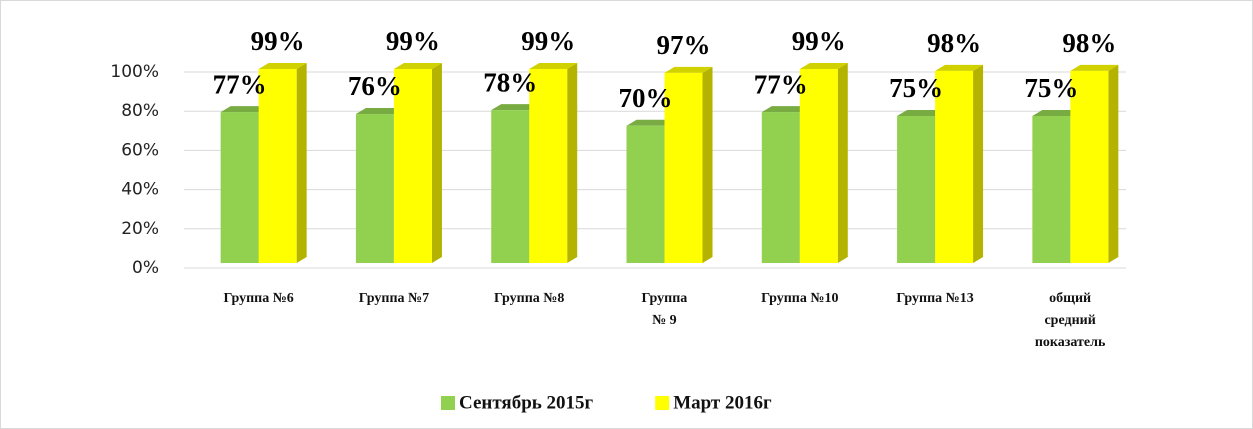 The width and height of the screenshot is (1253, 429). What do you see at coordinates (935, 298) in the screenshot?
I see `x-tick-label: Группа №13` at bounding box center [935, 298].